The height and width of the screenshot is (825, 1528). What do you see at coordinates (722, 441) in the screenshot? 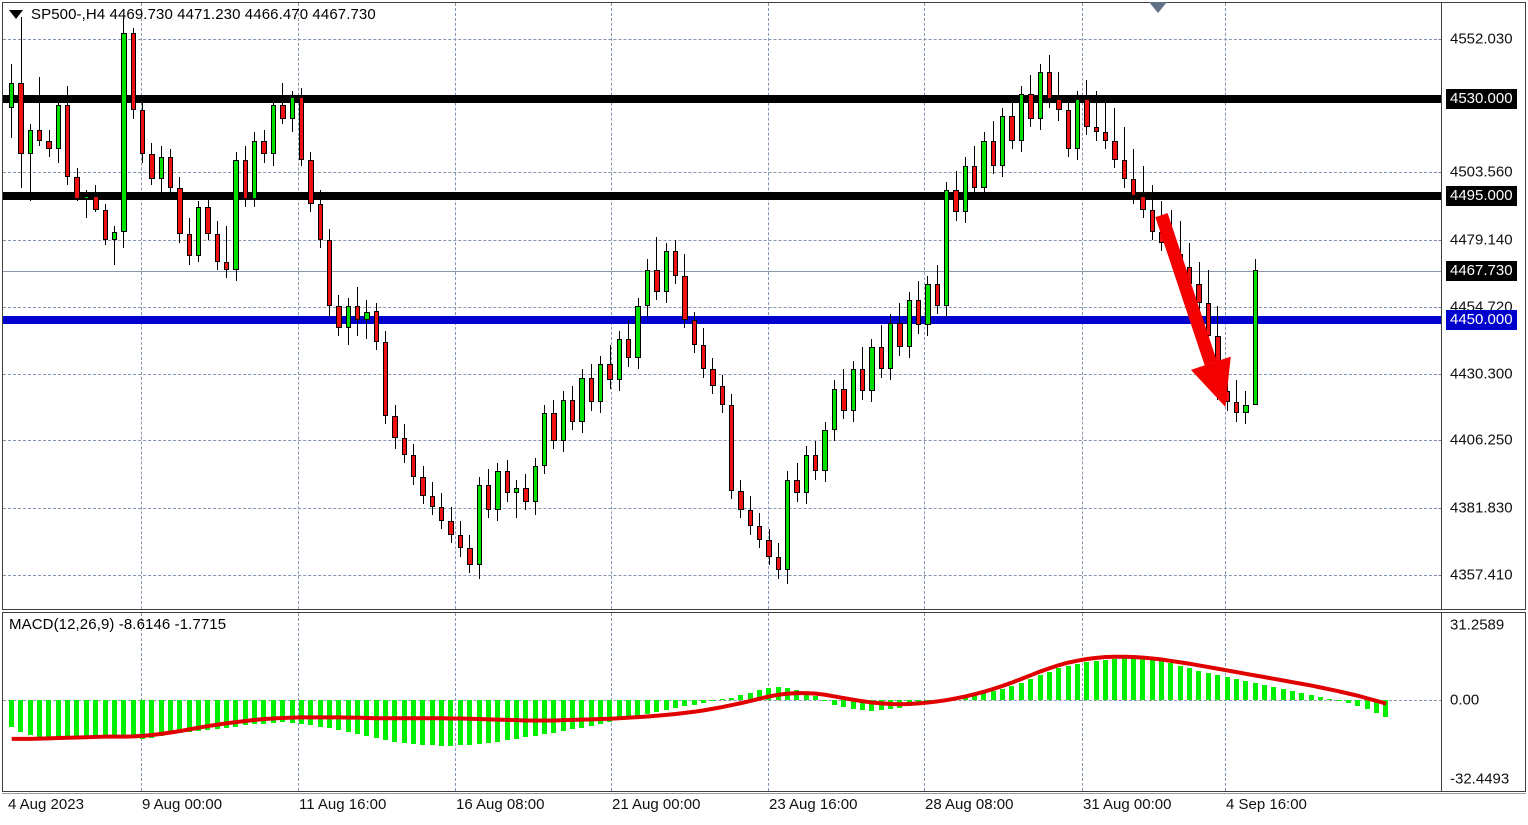
I see `price-gridline` at bounding box center [722, 441].